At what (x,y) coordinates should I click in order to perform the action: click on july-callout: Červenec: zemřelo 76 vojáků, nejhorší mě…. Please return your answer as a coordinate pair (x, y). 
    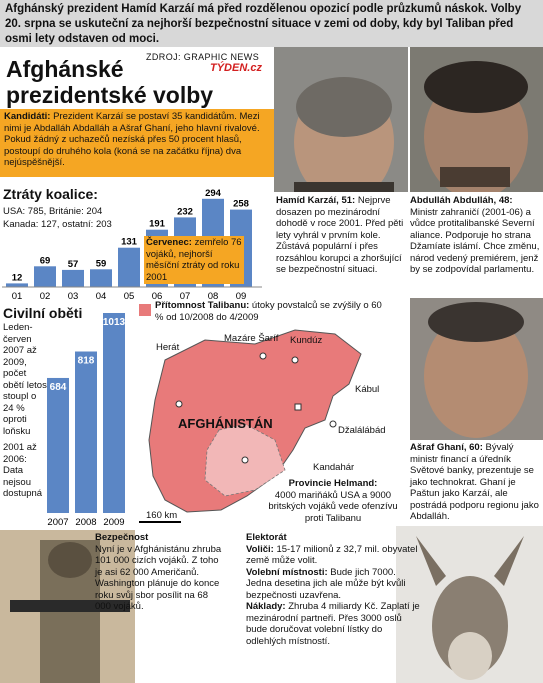
    Looking at the image, I should click on (194, 260).